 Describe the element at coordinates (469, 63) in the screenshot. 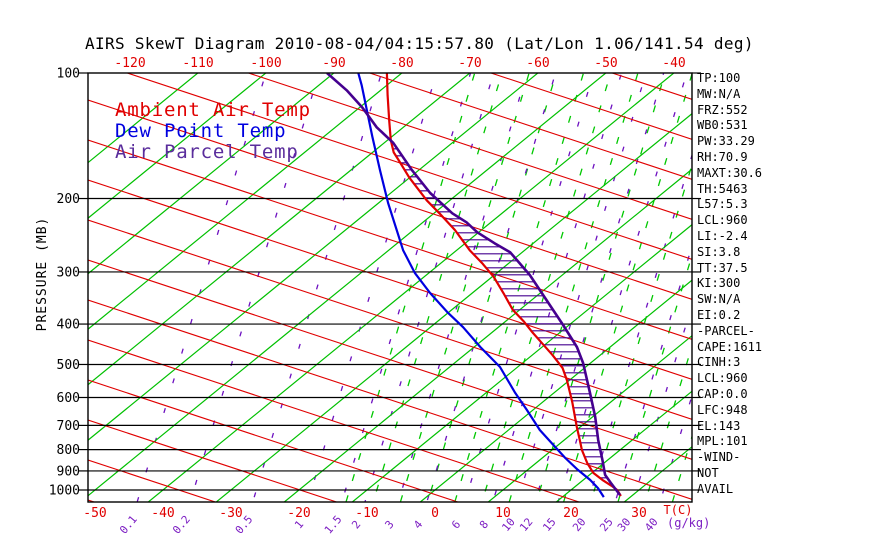

I see `temp-top-label: -70` at that location.